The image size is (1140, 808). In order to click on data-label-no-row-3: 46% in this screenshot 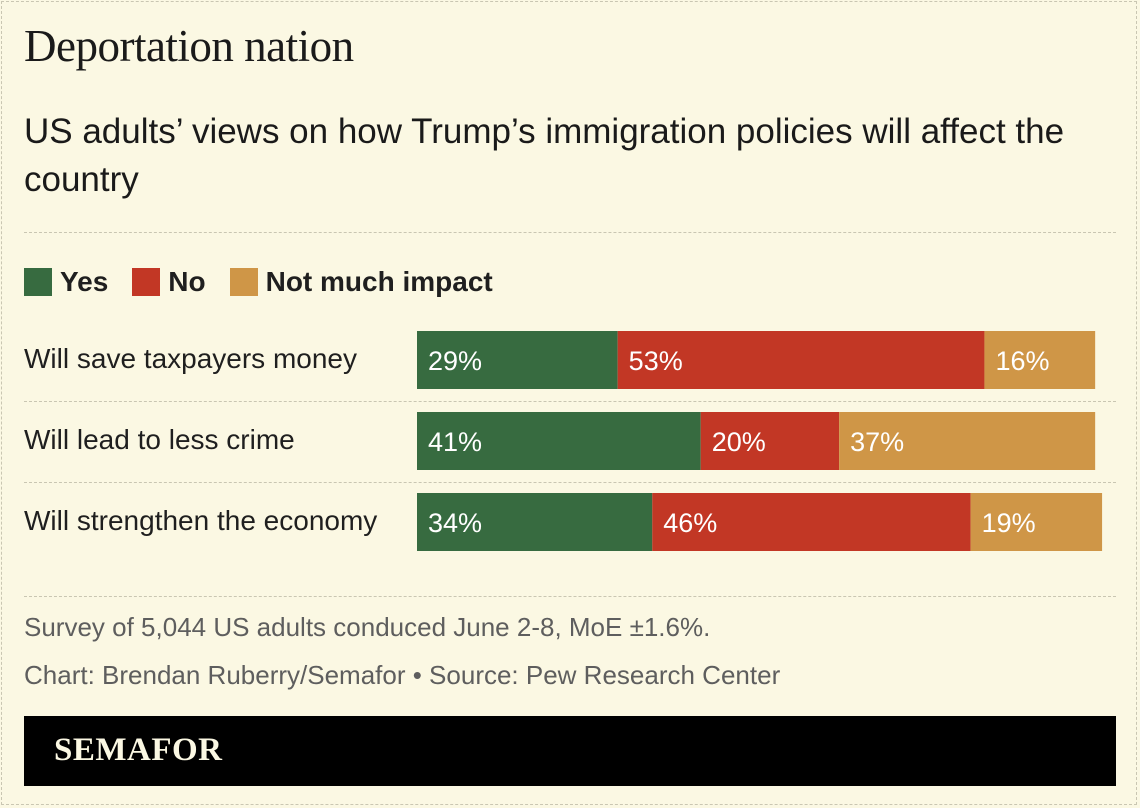, I will do `click(690, 523)`.